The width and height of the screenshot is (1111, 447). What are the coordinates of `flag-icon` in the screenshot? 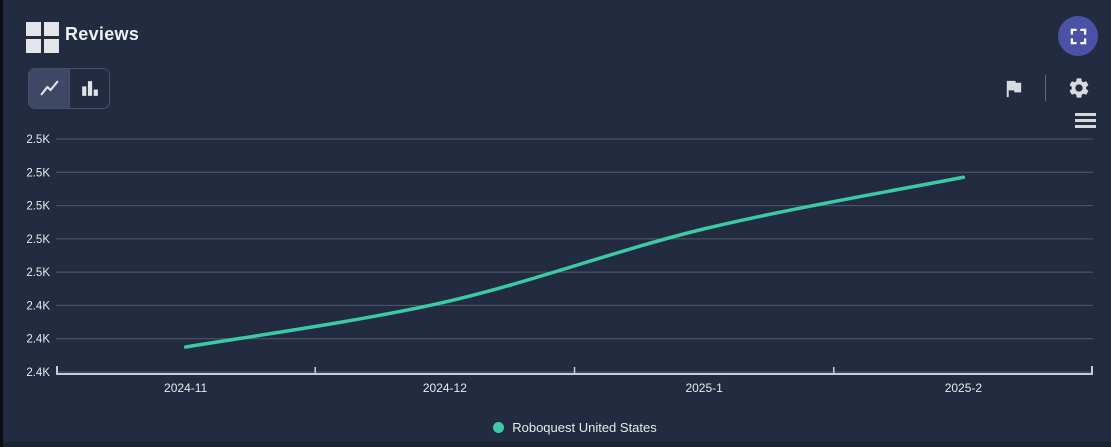 It's located at (1013, 88).